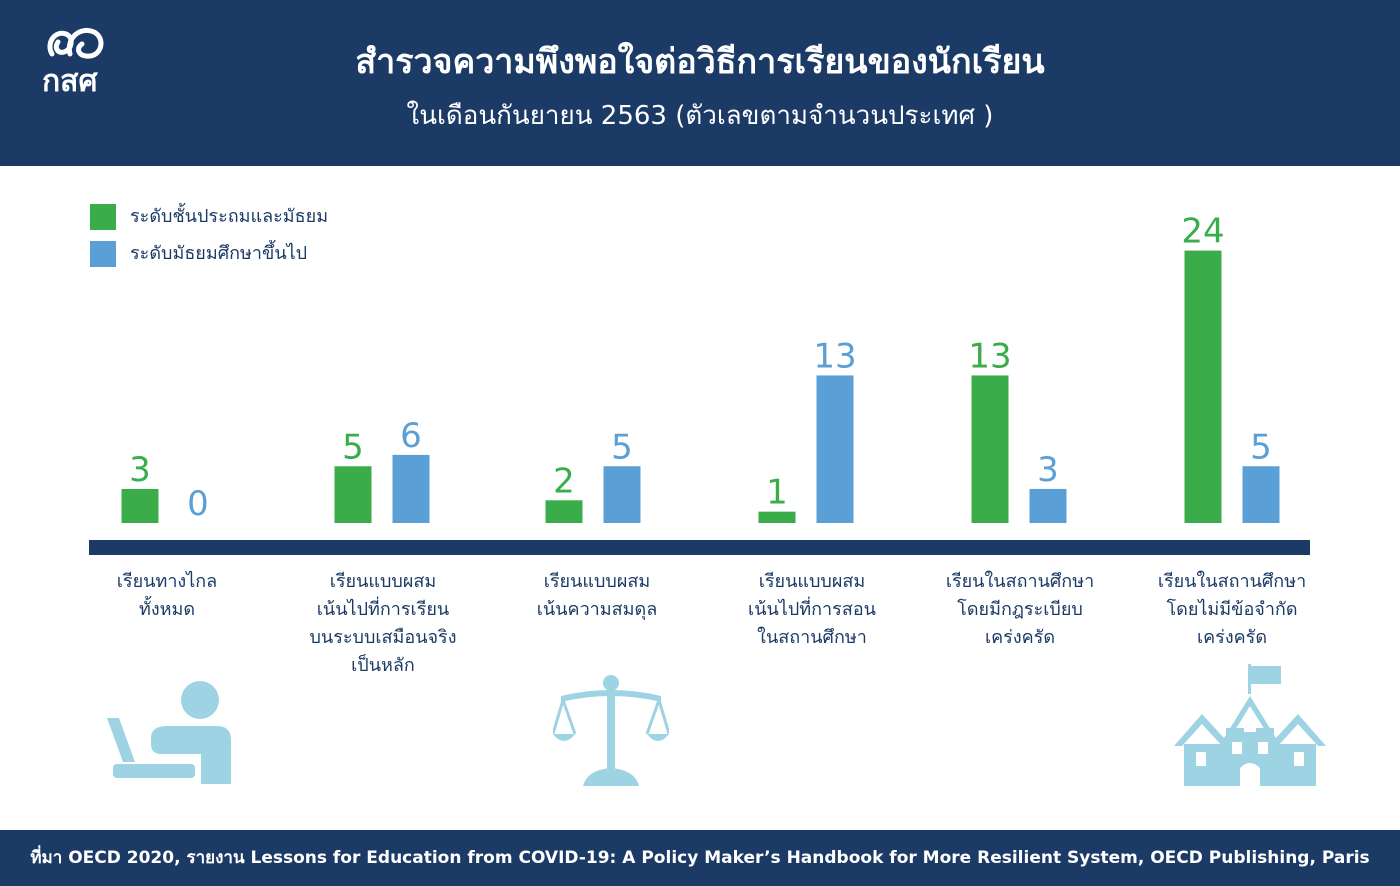 This screenshot has height=886, width=1400. Describe the element at coordinates (1261, 447) in the screenshot. I see `data-label-secondary-5: 5` at that location.